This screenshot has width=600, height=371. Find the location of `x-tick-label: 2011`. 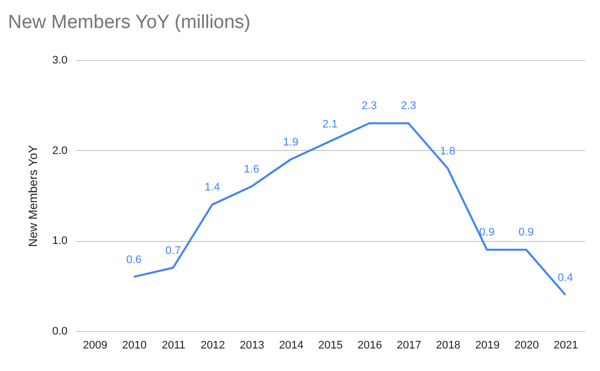

x-tick-label: 2011 is located at coordinates (174, 346).